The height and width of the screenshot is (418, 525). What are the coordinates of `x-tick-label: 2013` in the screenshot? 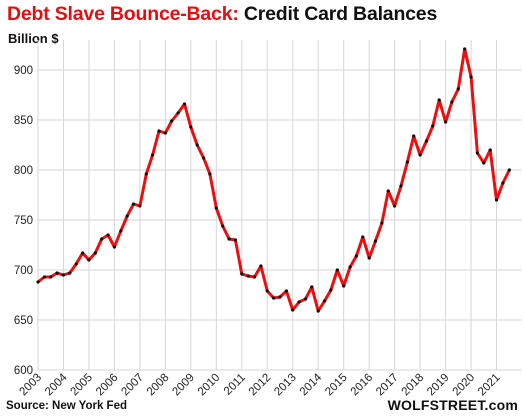 It's located at (285, 385).